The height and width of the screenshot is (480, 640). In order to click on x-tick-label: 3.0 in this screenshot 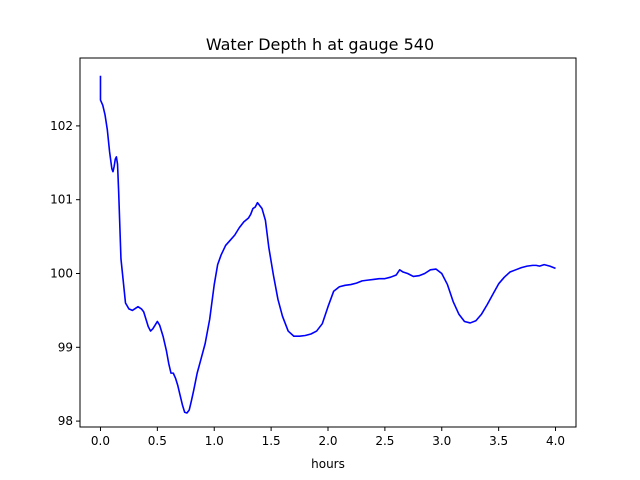, I will do `click(441, 441)`.